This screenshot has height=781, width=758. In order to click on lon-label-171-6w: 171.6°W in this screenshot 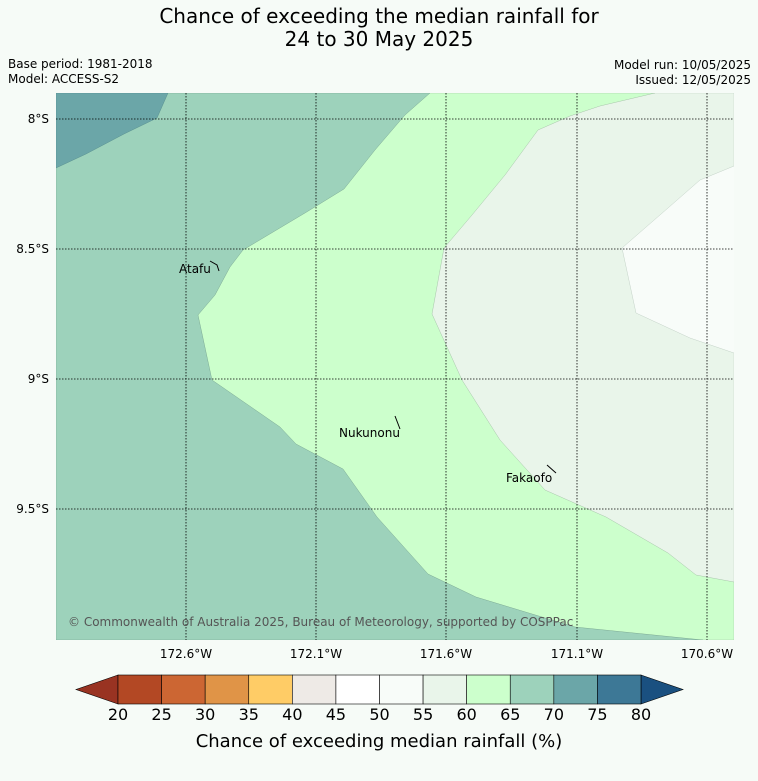, I will do `click(446, 654)`.